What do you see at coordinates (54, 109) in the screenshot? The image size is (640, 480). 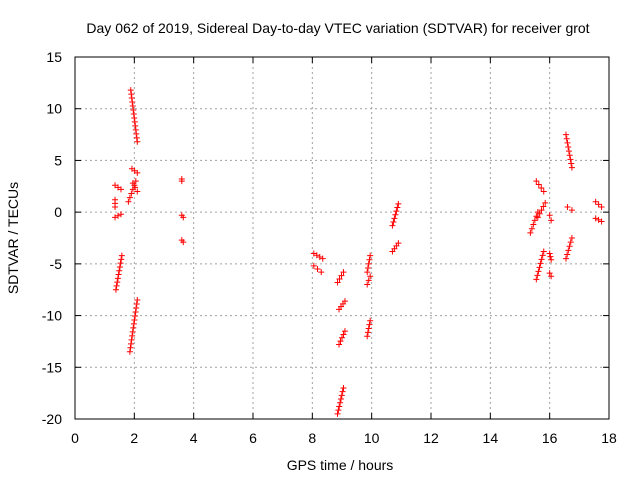 I see `y-tick-label: 10` at bounding box center [54, 109].